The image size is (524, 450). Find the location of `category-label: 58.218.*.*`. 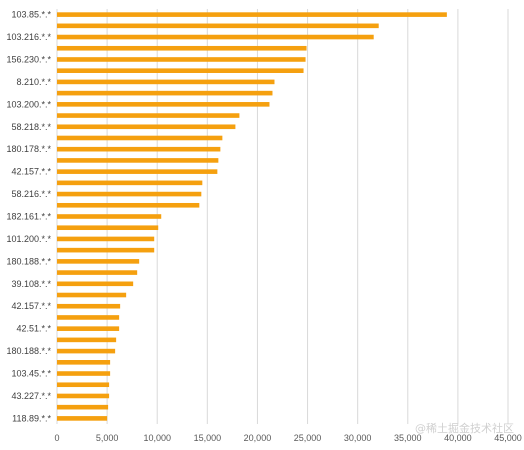

category-label: 58.218.*.* is located at coordinates (31, 127).